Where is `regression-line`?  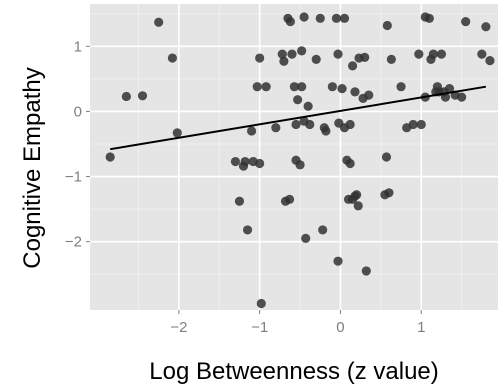
regression-line is located at coordinates (298, 118).